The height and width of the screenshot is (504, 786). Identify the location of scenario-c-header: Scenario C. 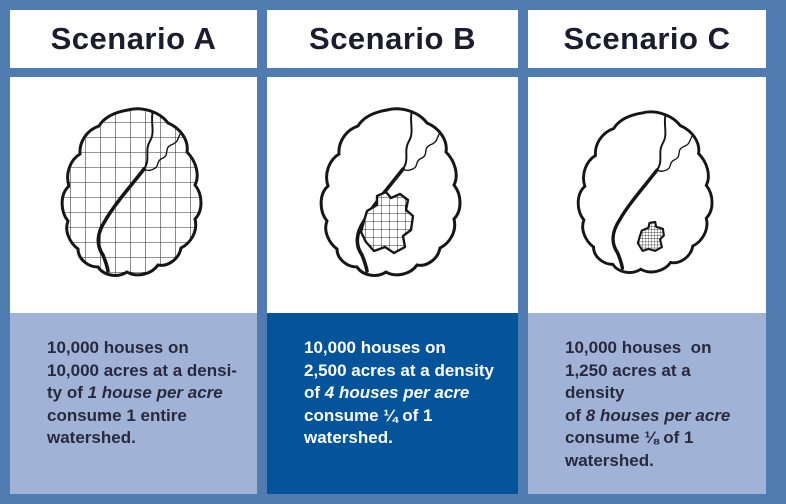
(647, 39).